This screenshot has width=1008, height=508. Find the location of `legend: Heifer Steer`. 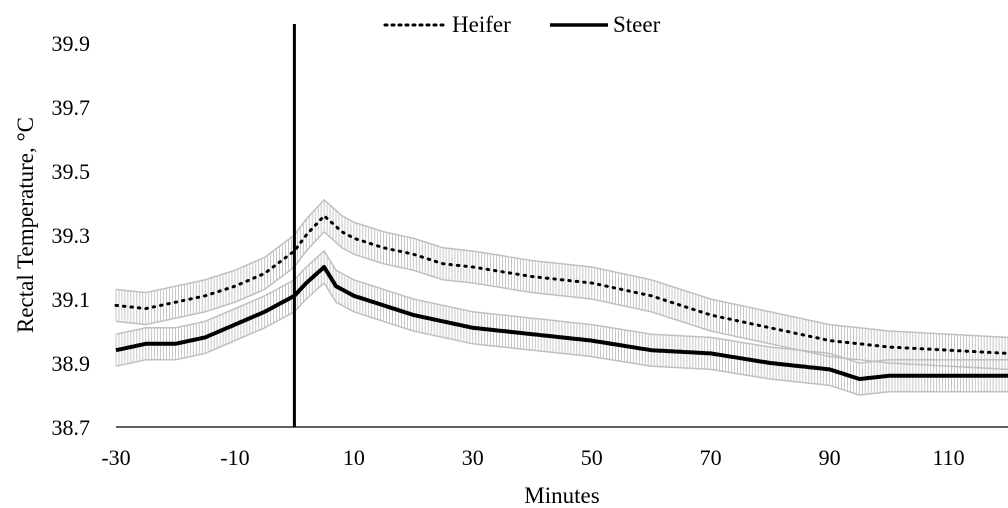

legend: Heifer Steer is located at coordinates (522, 24).